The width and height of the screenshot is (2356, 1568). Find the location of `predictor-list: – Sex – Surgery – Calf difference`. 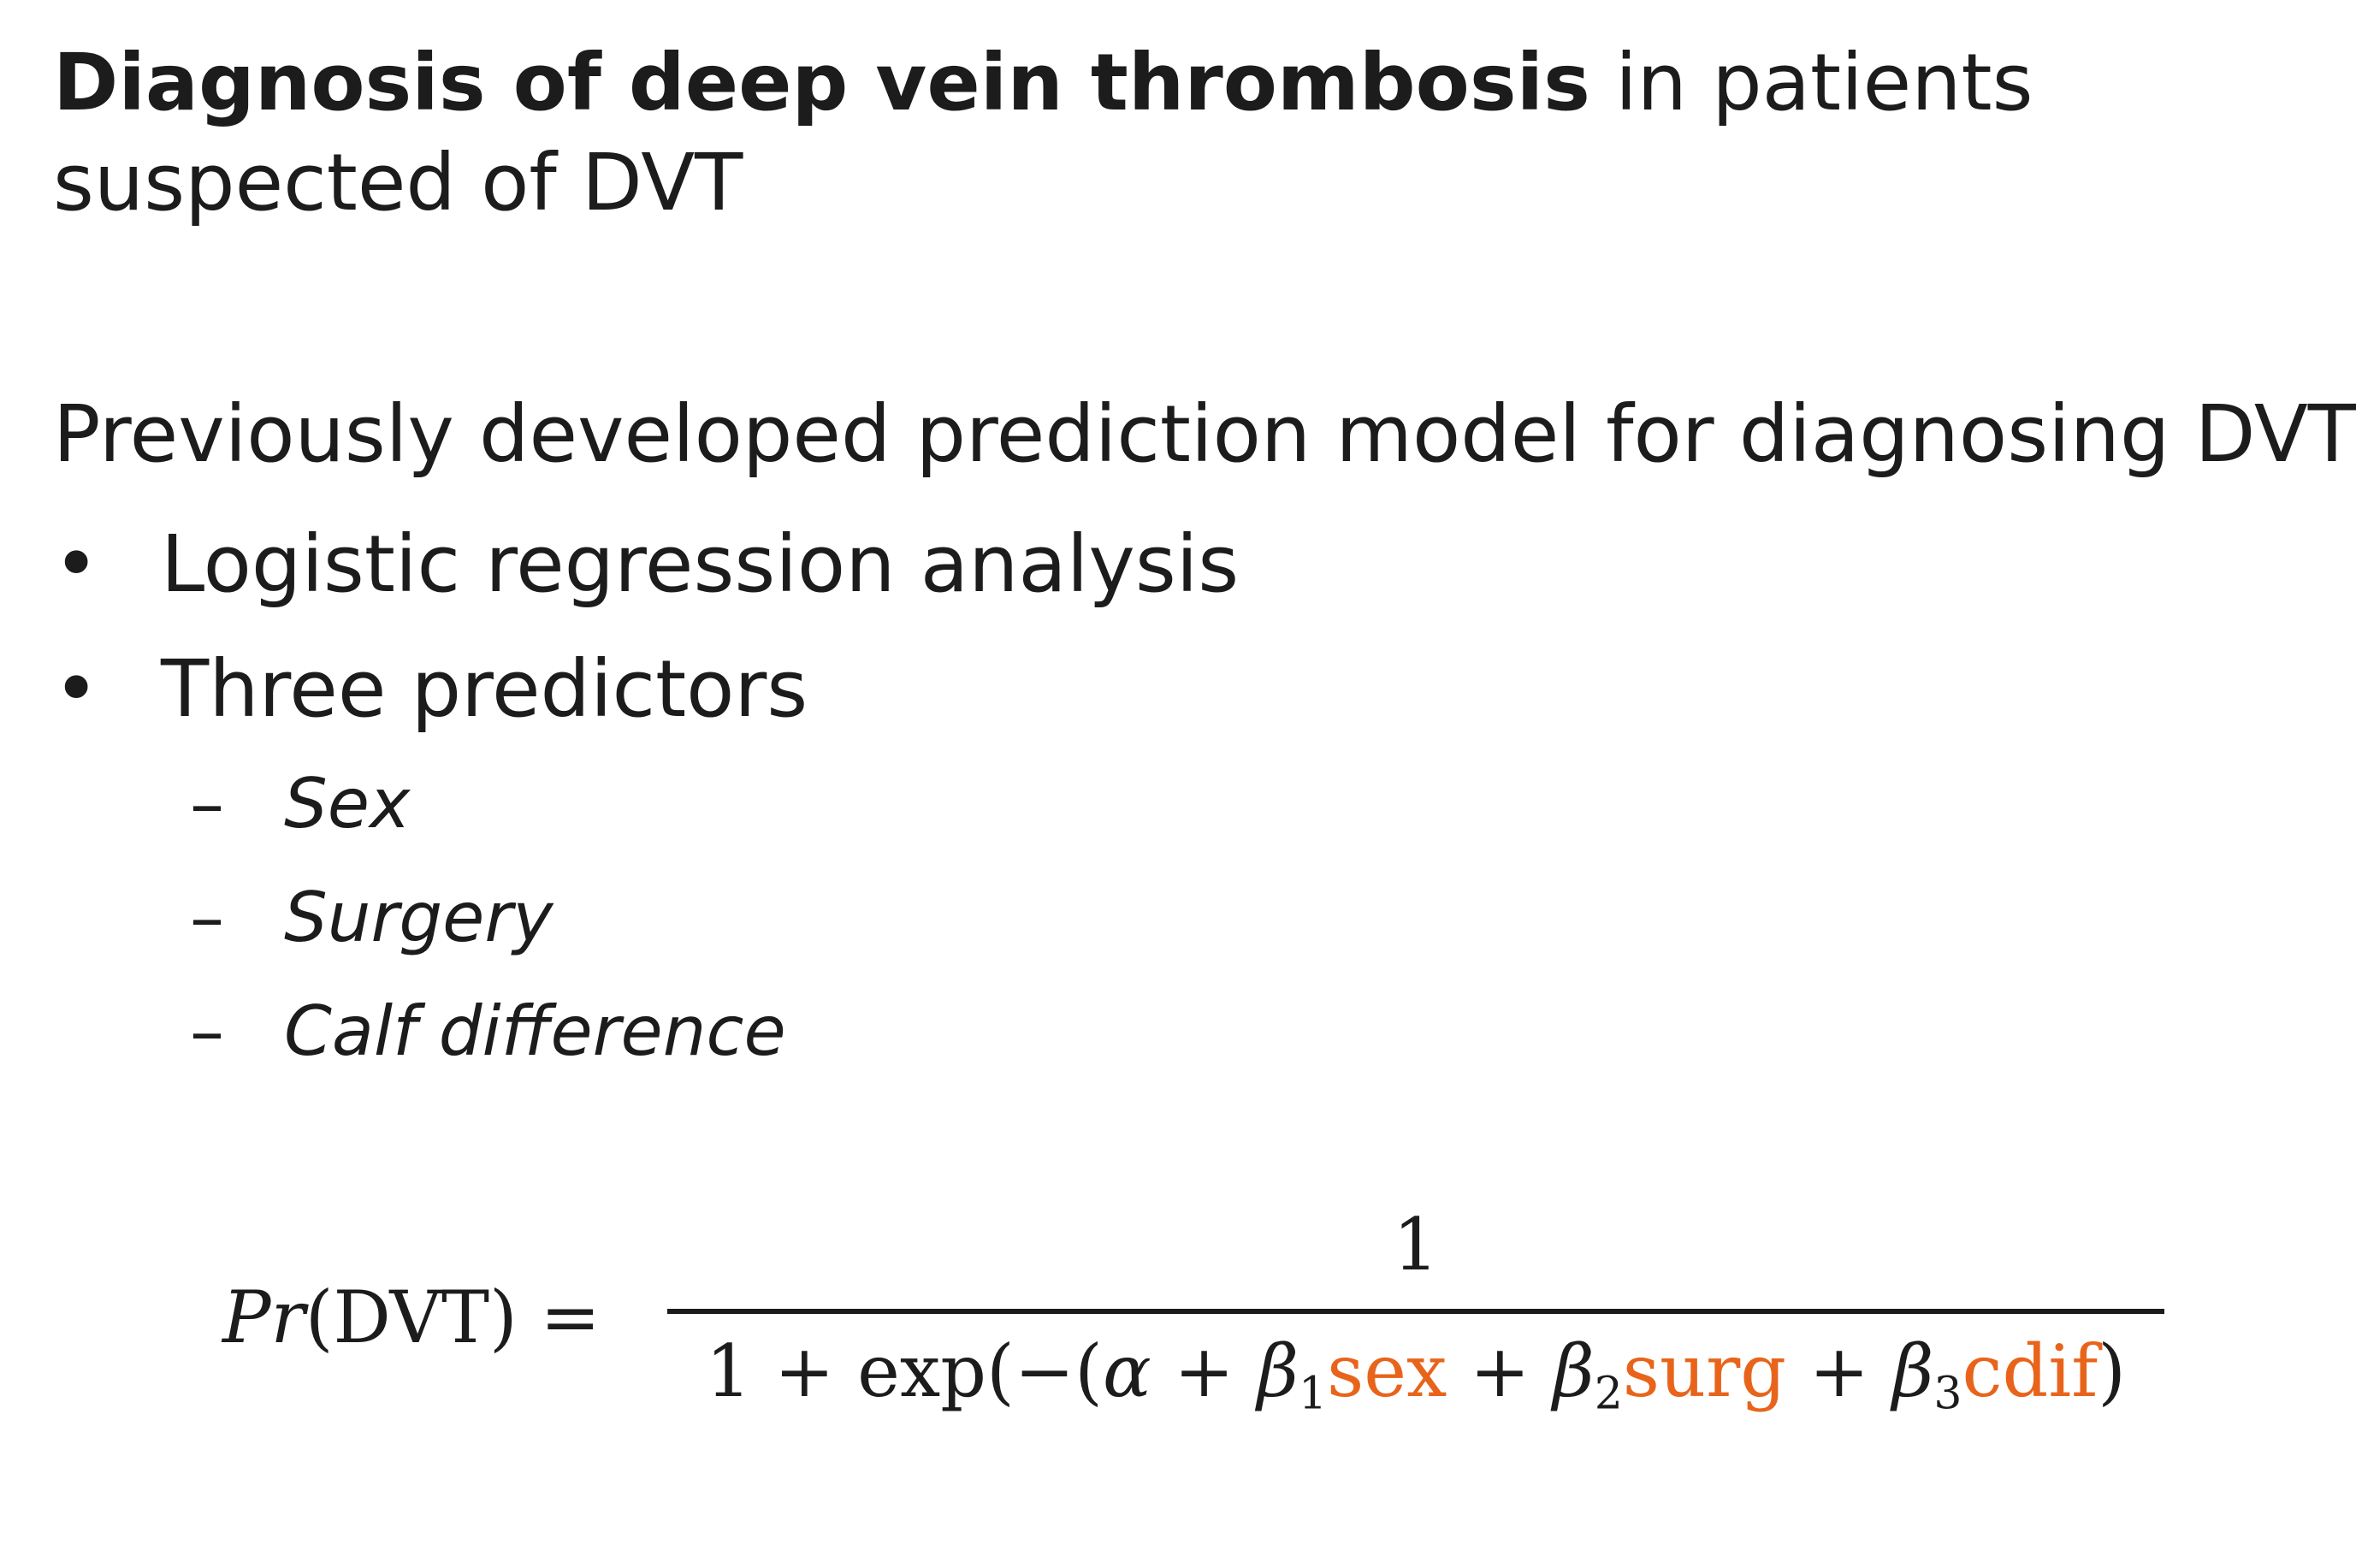

predictor-list: – Sex – Surgery – Calf difference is located at coordinates (488, 932).